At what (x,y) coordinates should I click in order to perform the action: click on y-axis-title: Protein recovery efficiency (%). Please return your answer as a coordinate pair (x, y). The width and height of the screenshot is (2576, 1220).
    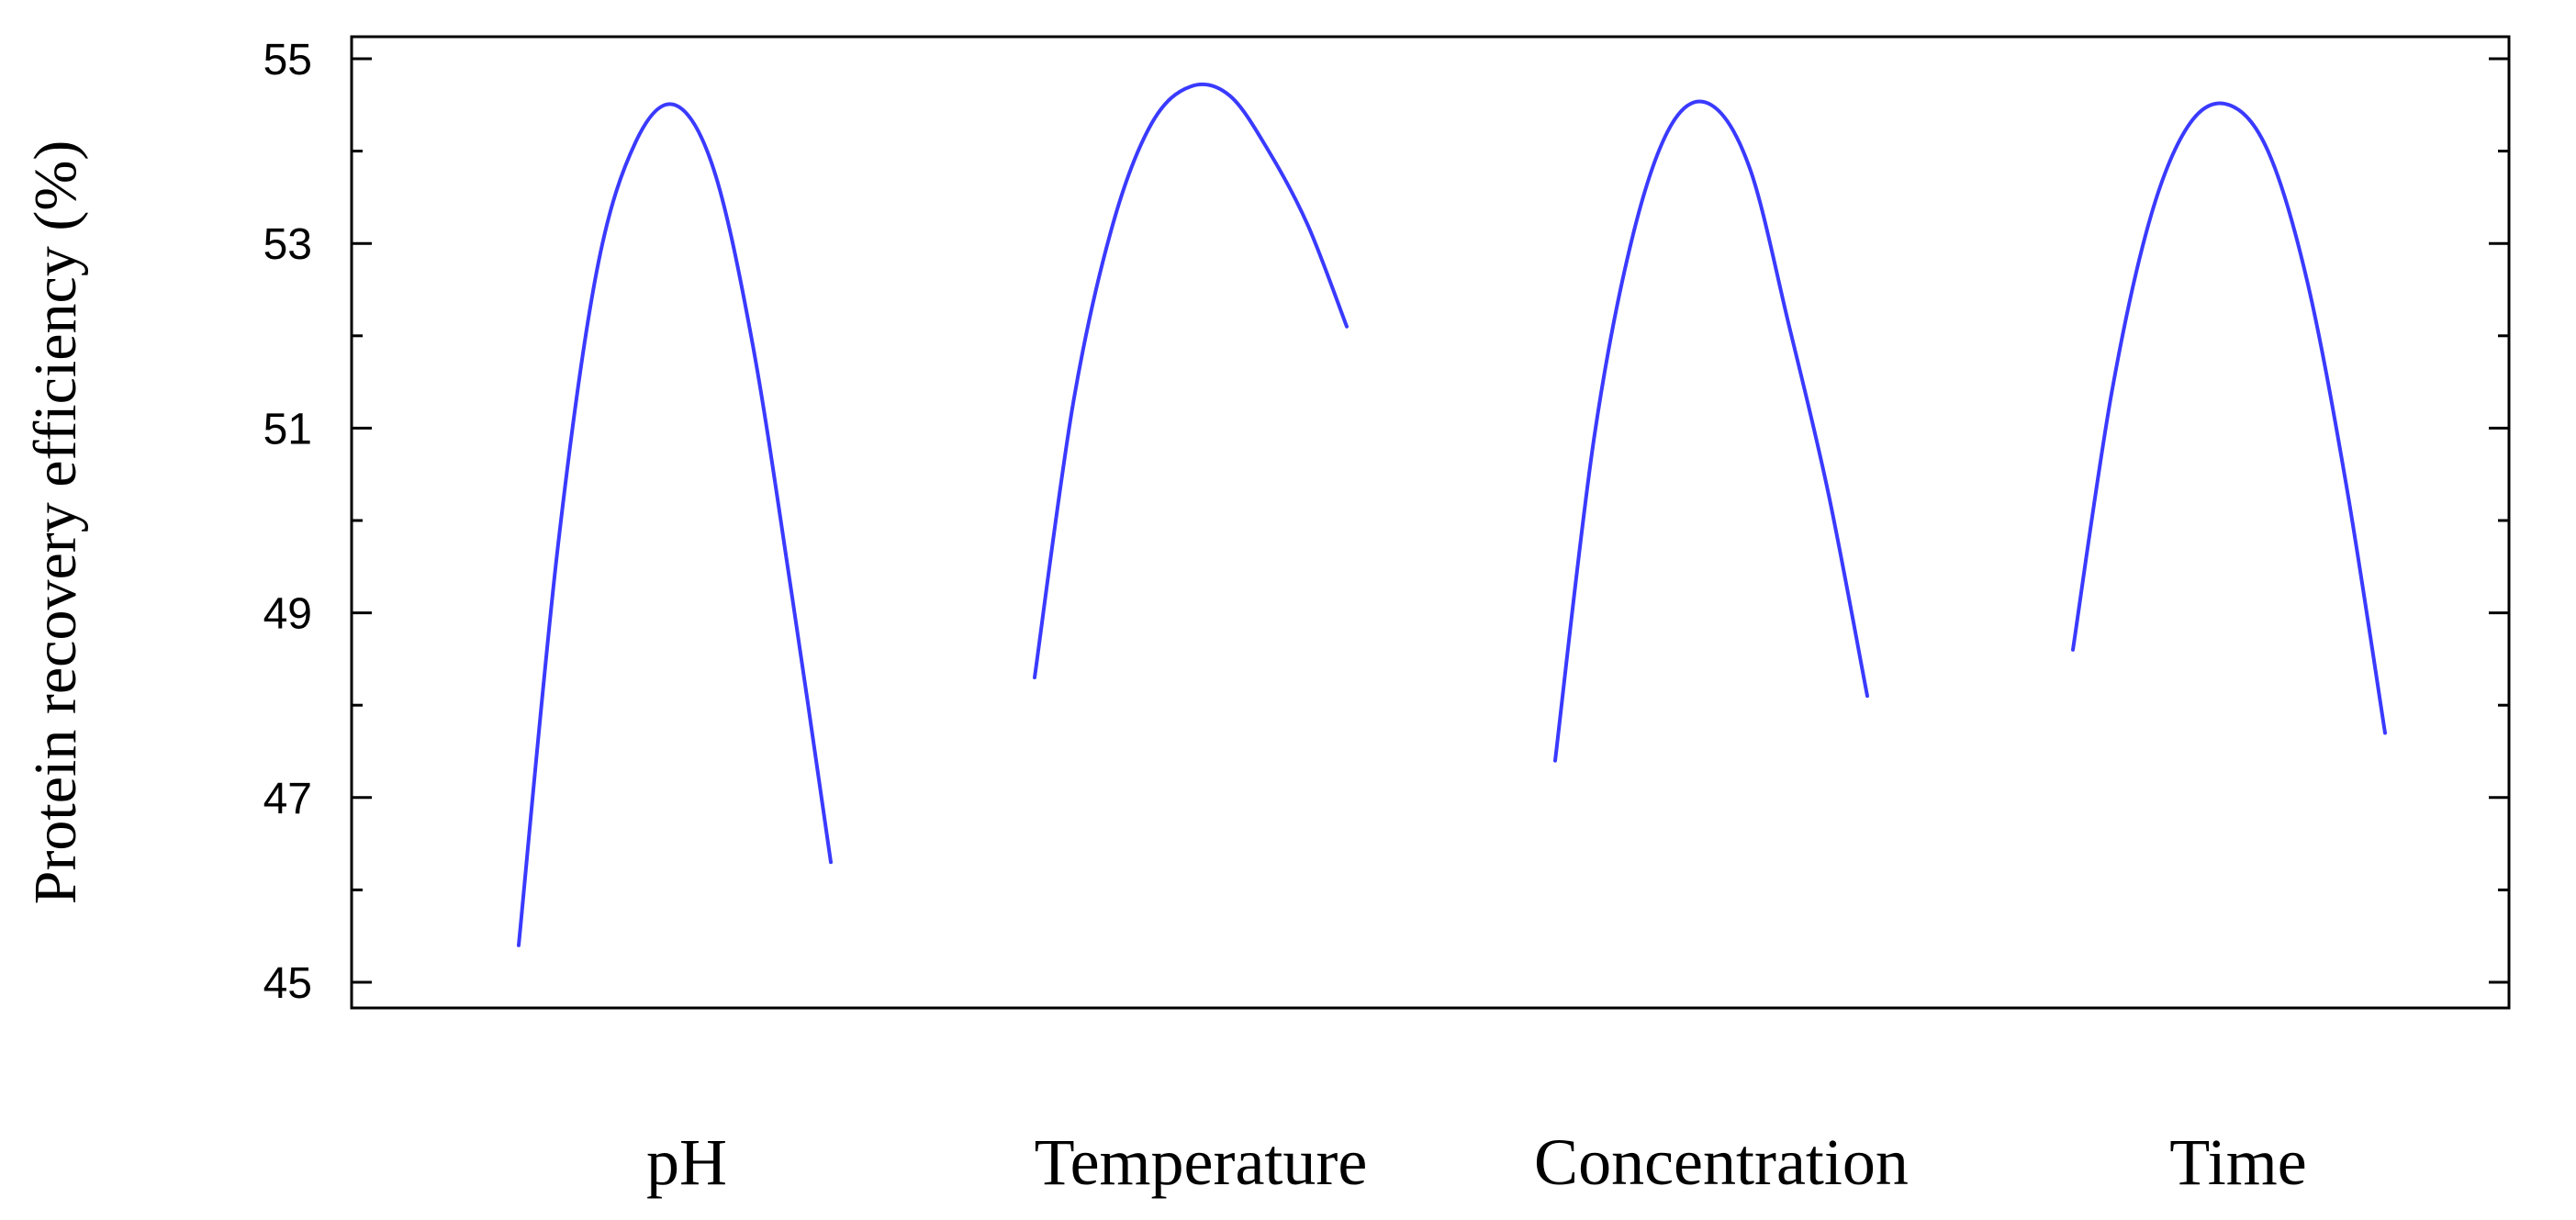
    Looking at the image, I should click on (55, 522).